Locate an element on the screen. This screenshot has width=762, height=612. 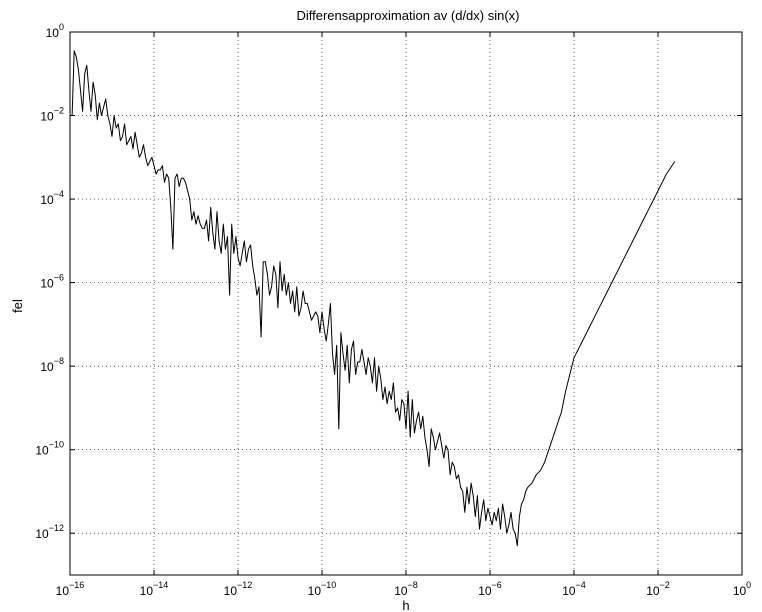
x-axis-label: h is located at coordinates (405, 605).